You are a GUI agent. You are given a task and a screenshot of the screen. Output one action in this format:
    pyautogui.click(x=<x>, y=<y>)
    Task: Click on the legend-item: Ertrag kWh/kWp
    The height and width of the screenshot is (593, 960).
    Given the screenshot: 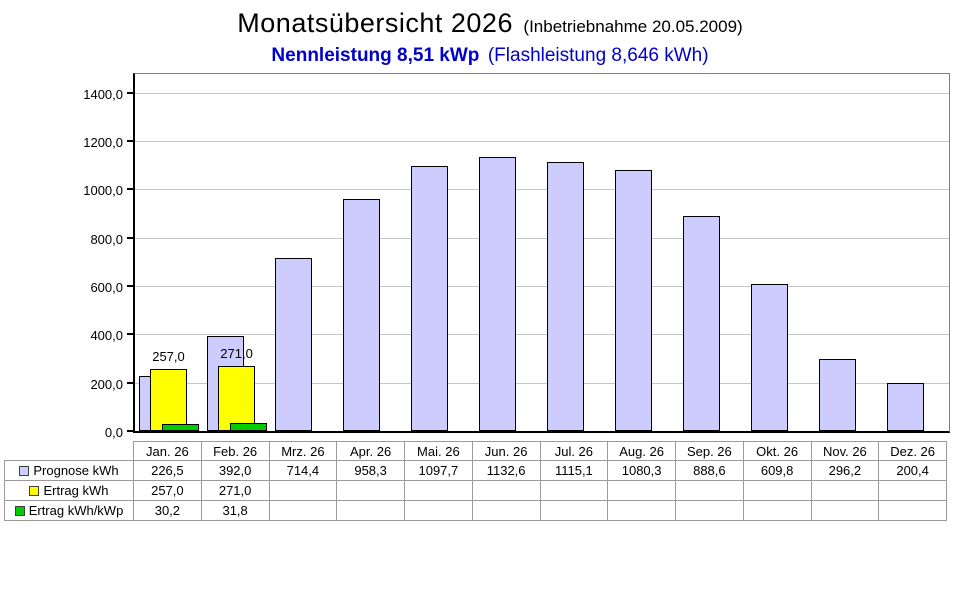 What is the action you would take?
    pyautogui.click(x=69, y=510)
    